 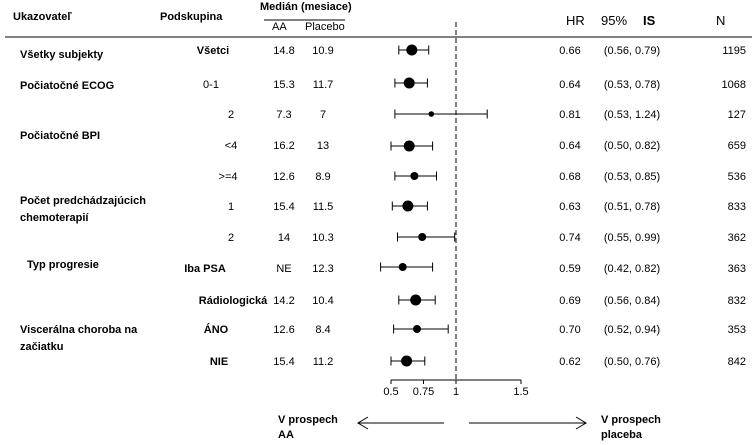 What do you see at coordinates (520, 392) in the screenshot?
I see `x-tick-label: 1.5` at bounding box center [520, 392].